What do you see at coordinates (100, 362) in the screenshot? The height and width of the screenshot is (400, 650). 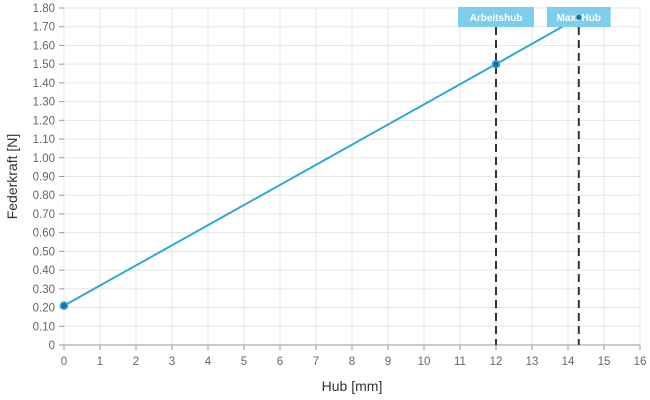 I see `x-tick-label: 1` at bounding box center [100, 362].